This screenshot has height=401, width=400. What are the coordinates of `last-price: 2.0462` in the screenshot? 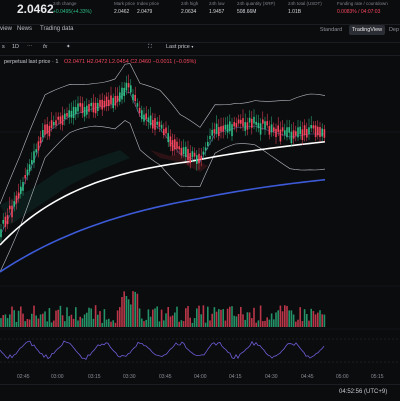 It's located at (35, 9).